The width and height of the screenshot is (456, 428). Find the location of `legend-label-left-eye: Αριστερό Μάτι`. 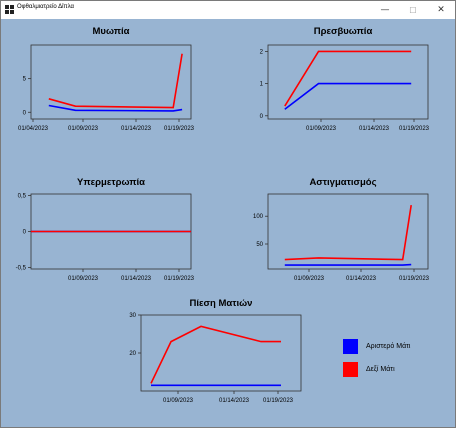

legend-label-left-eye: Αριστερό Μάτι is located at coordinates (388, 346).